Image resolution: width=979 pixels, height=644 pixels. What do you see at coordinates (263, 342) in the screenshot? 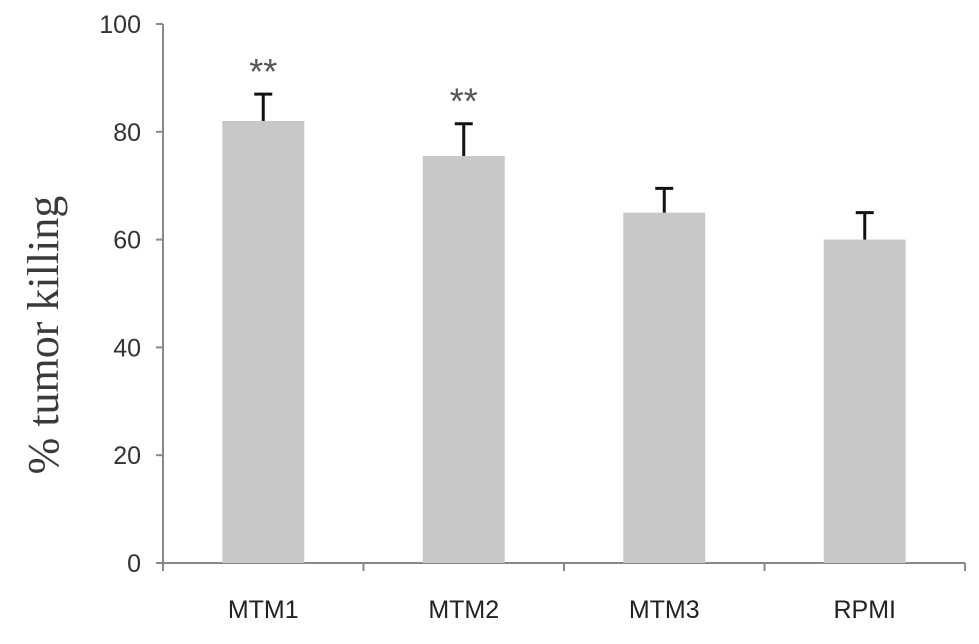
I see `bar-mtm1` at bounding box center [263, 342].